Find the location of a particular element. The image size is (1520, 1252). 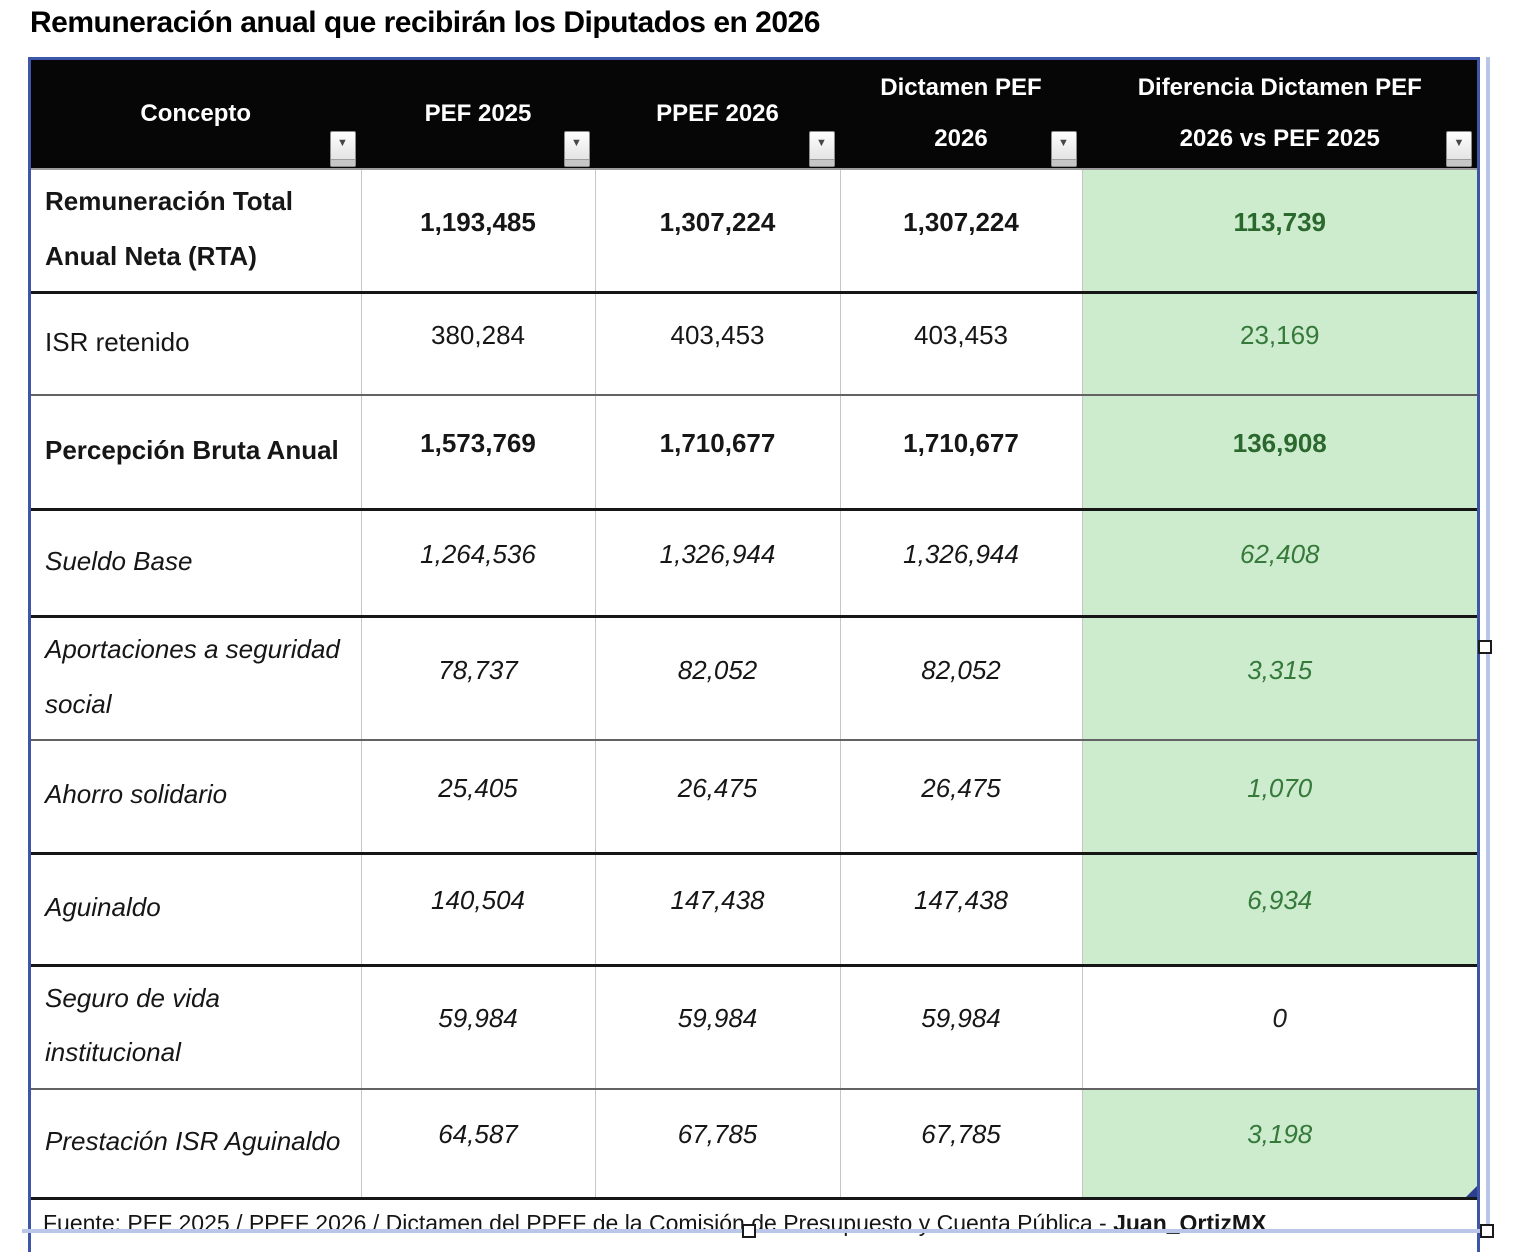

filter-button-diferencia: ▼ is located at coordinates (1459, 149).